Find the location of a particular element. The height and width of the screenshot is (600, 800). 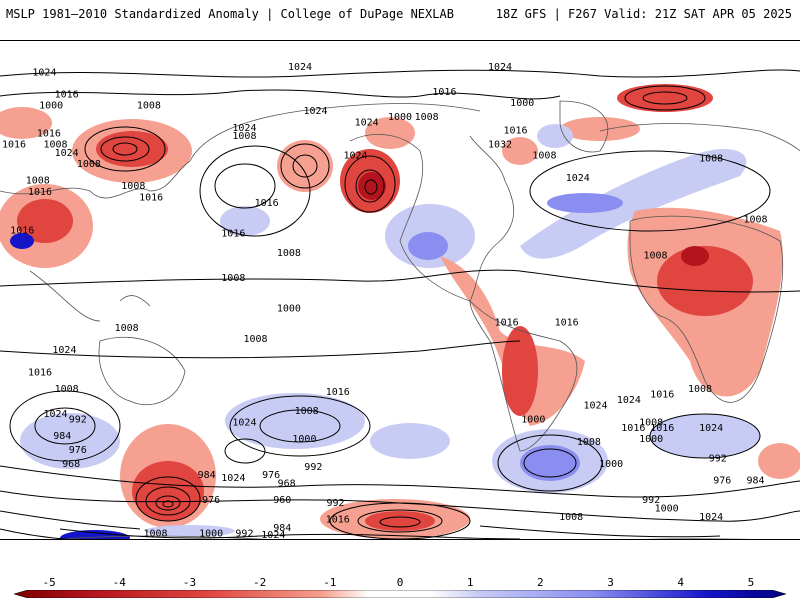

isobar-1016-s is located at coordinates (260, 349).